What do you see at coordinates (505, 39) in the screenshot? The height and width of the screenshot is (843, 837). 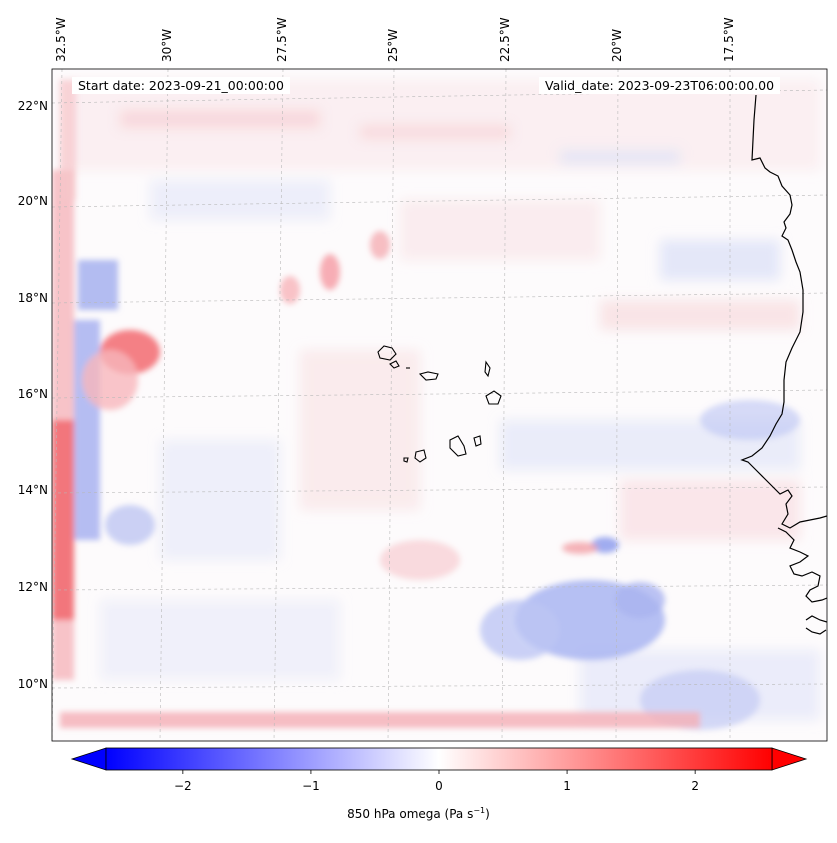 I see `longitude-label: 22.5°W` at bounding box center [505, 39].